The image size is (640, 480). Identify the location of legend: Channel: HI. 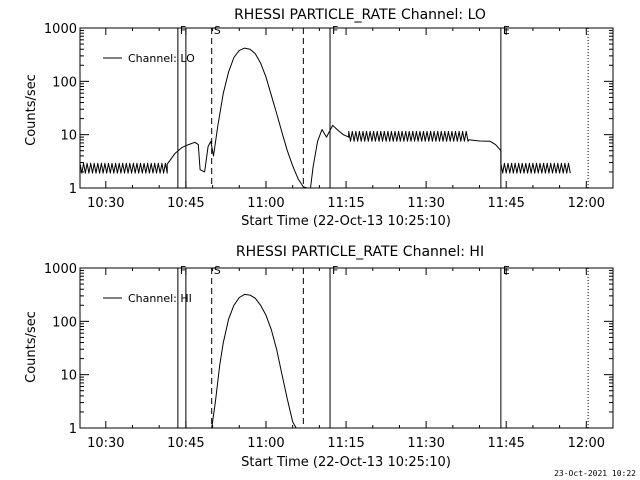
(147, 298).